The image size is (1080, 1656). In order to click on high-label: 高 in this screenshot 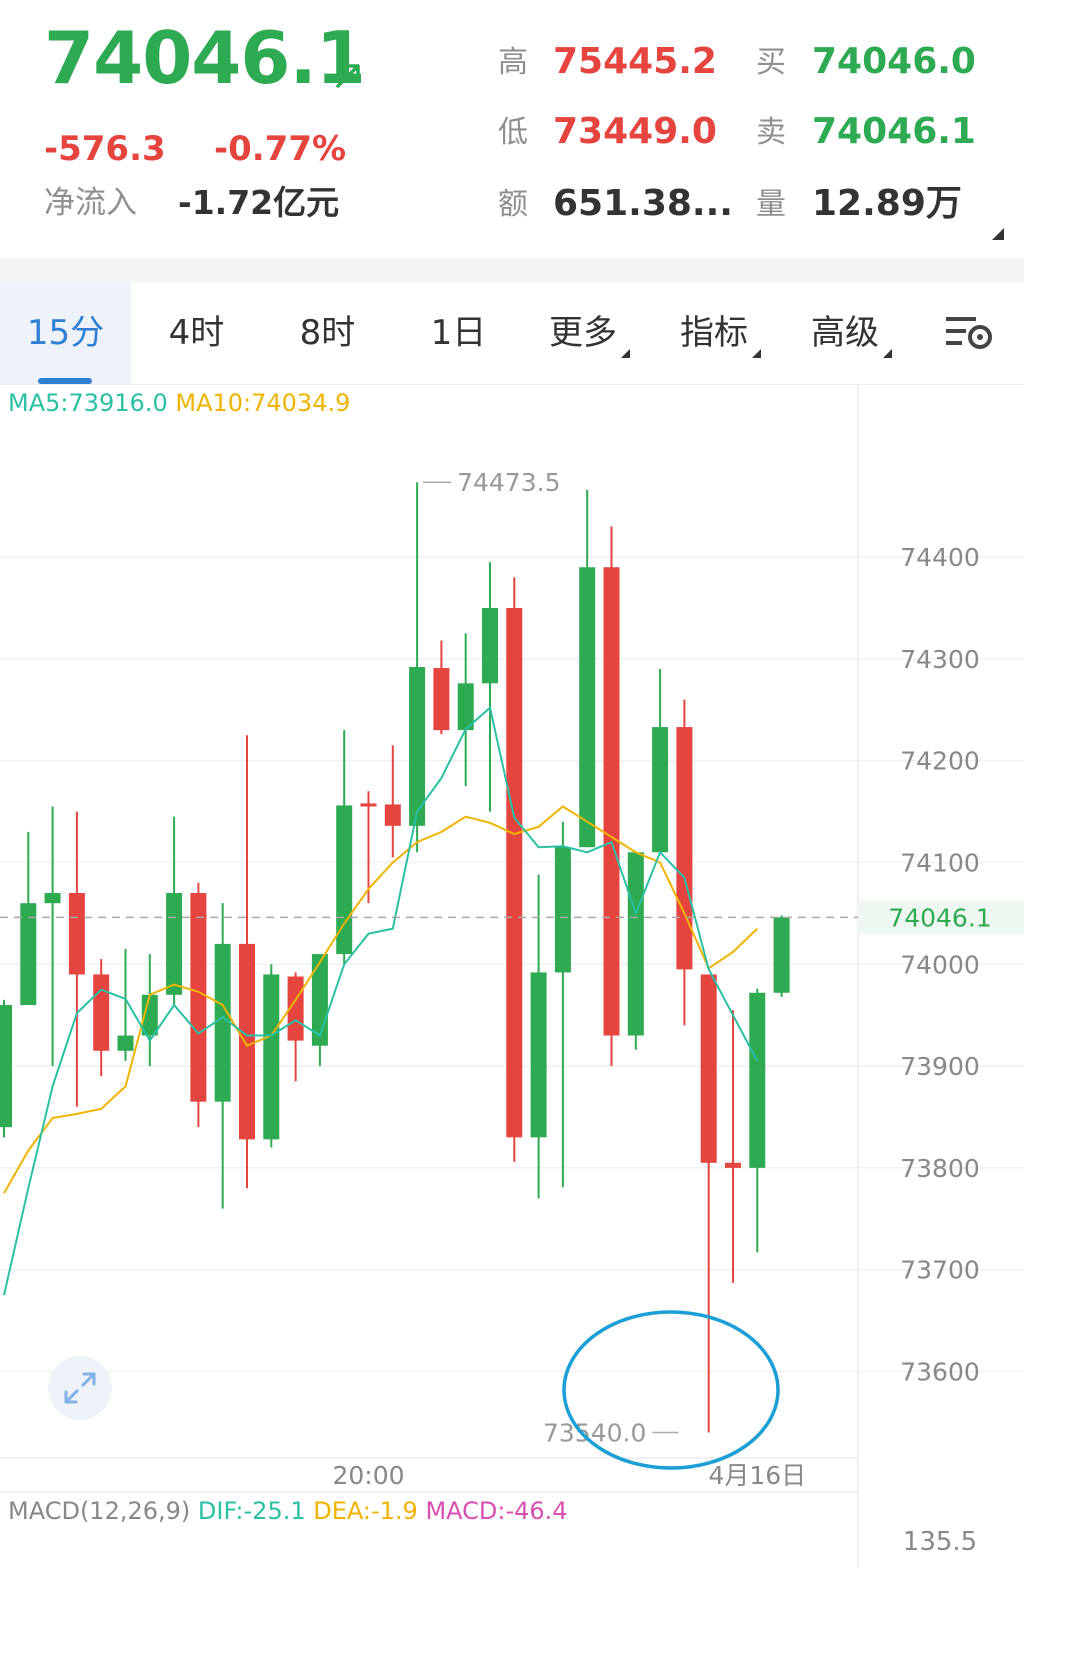, I will do `click(513, 62)`.